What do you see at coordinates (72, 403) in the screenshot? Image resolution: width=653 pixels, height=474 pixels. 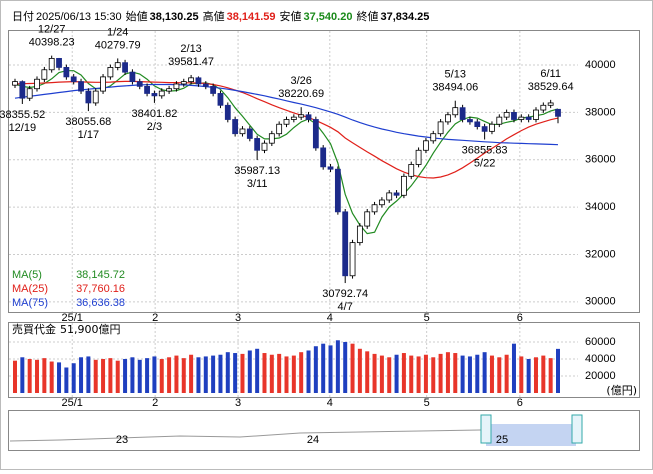 I see `x-tick-label: 25/1` at bounding box center [72, 403].